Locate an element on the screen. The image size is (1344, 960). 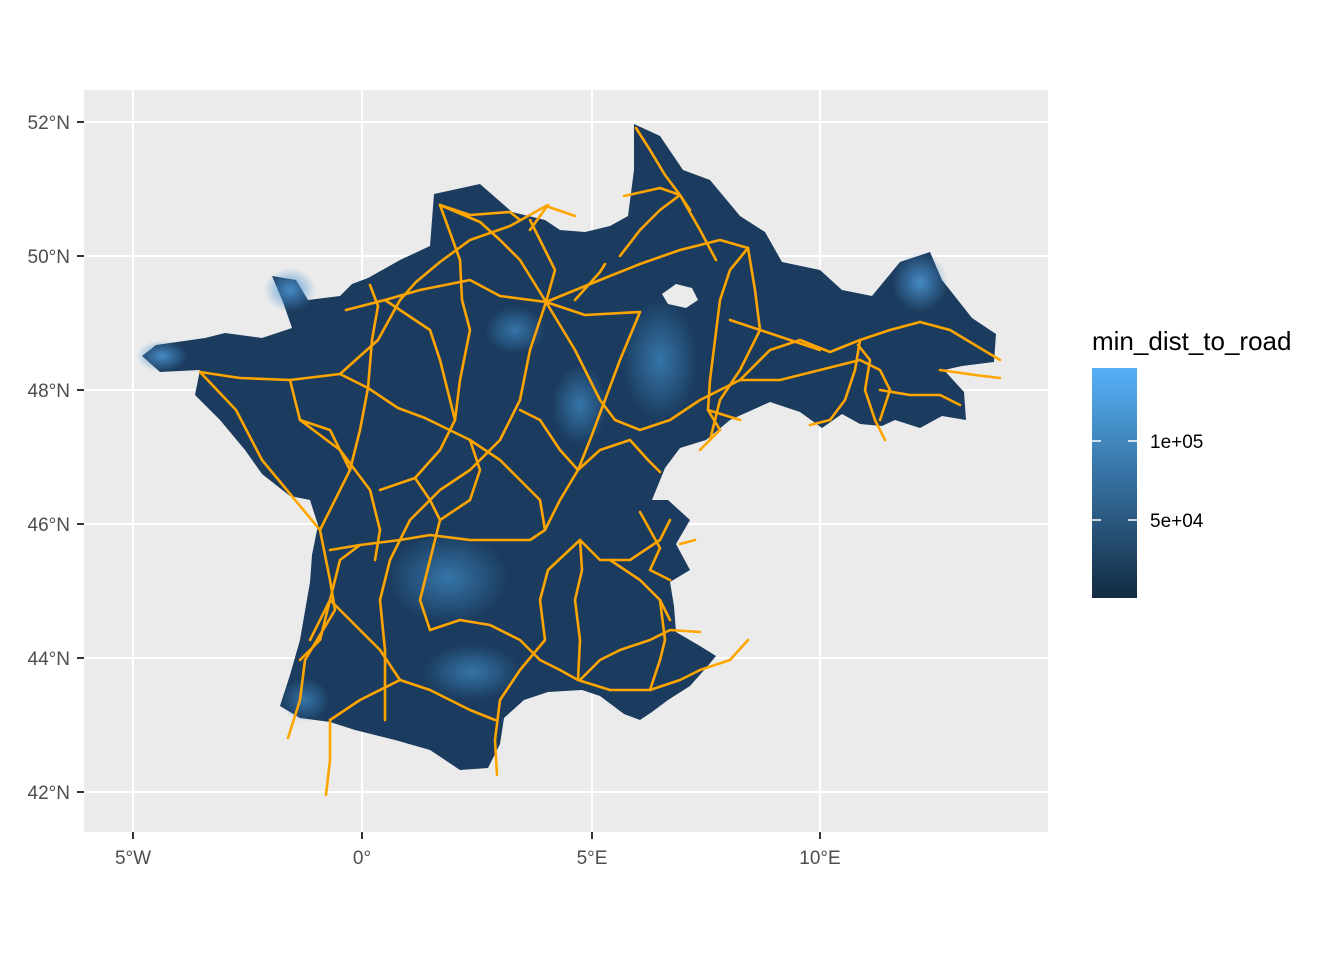
y-tick-label: 52°N is located at coordinates (49, 123).